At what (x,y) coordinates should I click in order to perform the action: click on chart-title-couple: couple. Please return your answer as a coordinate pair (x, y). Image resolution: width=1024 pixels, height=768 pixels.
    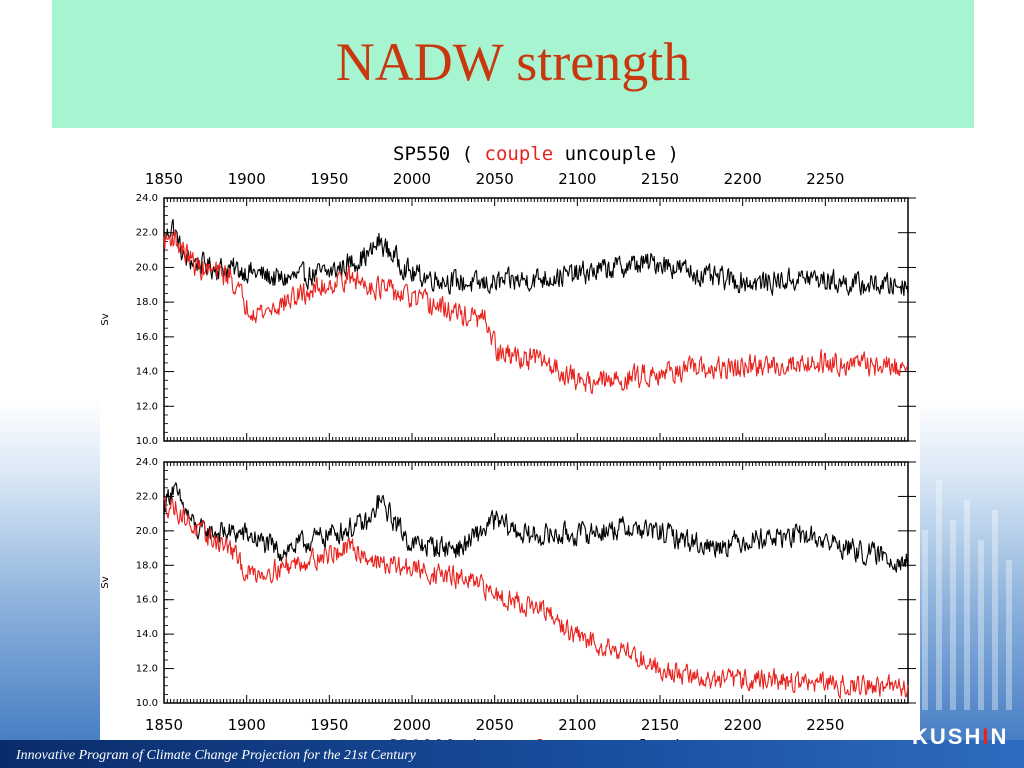
    Looking at the image, I should click on (519, 154).